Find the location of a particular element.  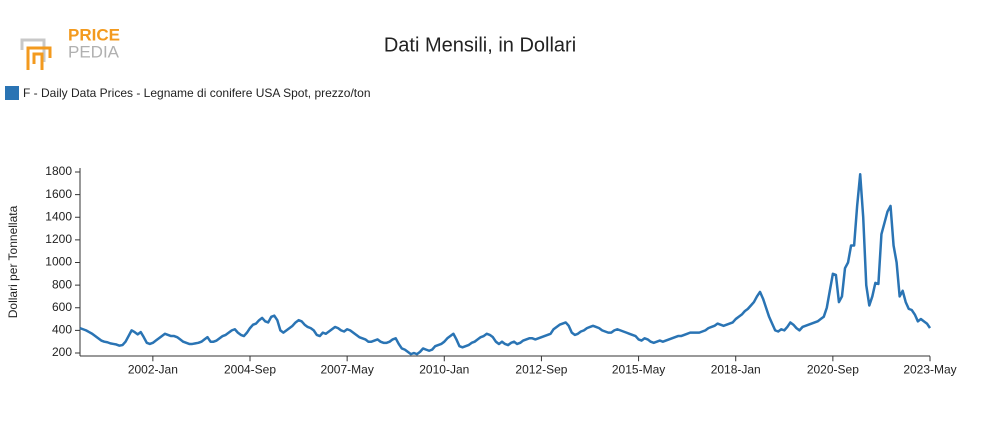

y-tick-label: 1000 is located at coordinates (58, 262).